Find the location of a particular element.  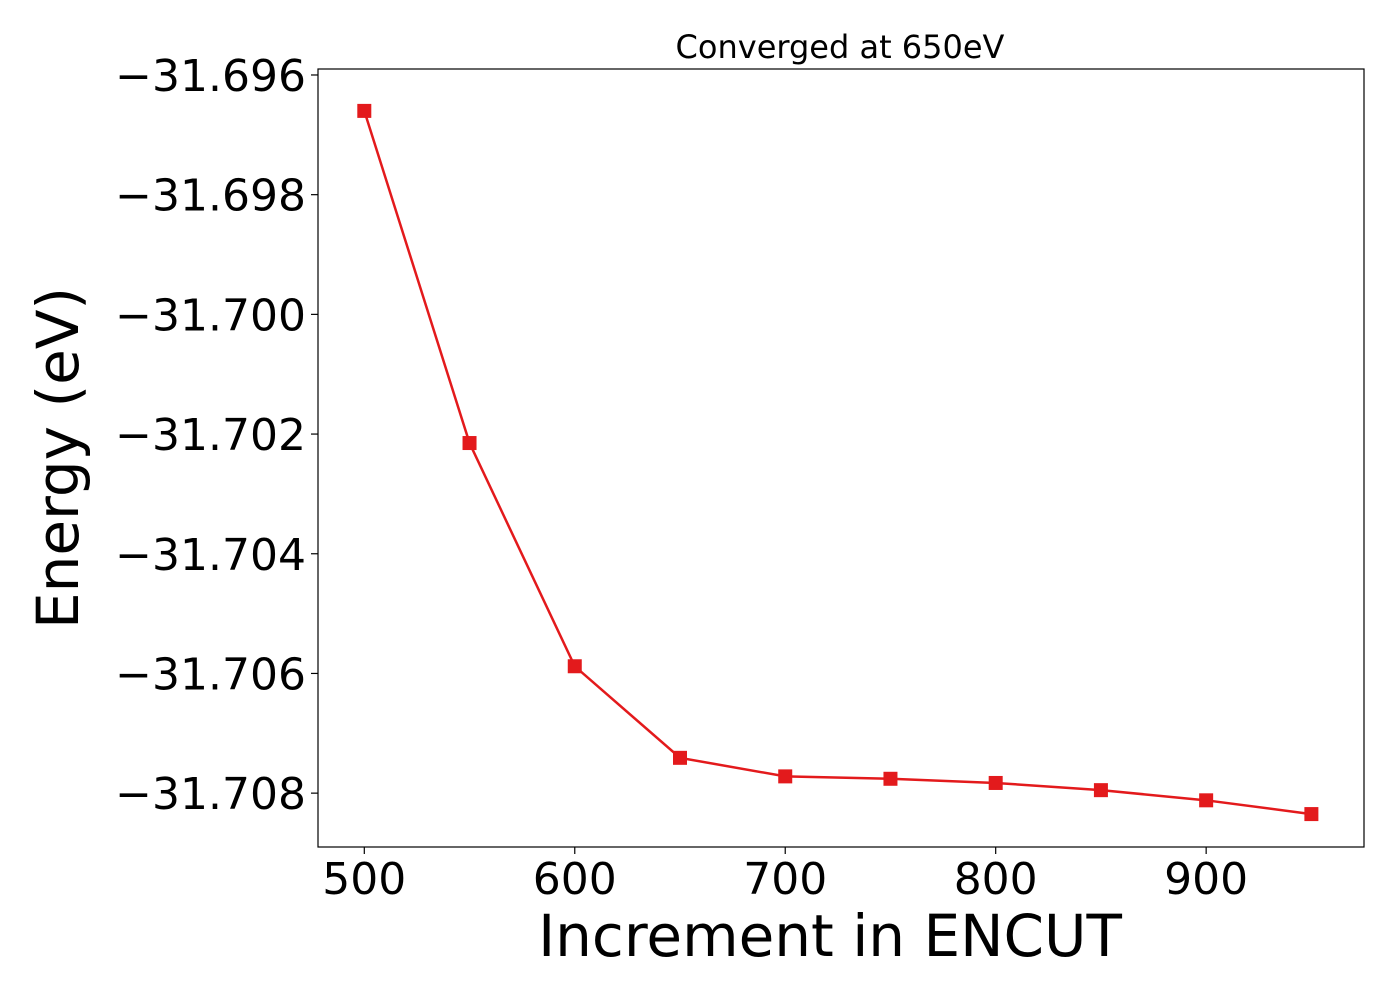

y-tick-label: −31.698 is located at coordinates (210, 196).